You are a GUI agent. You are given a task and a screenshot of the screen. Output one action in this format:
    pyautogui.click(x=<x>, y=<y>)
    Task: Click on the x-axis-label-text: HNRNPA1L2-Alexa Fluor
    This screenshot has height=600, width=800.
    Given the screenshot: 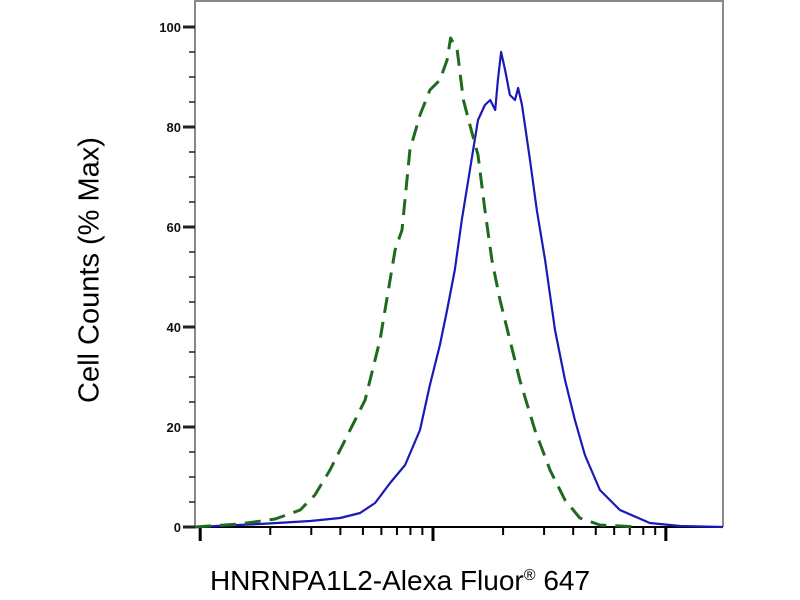 What is the action you would take?
    pyautogui.click(x=366, y=580)
    